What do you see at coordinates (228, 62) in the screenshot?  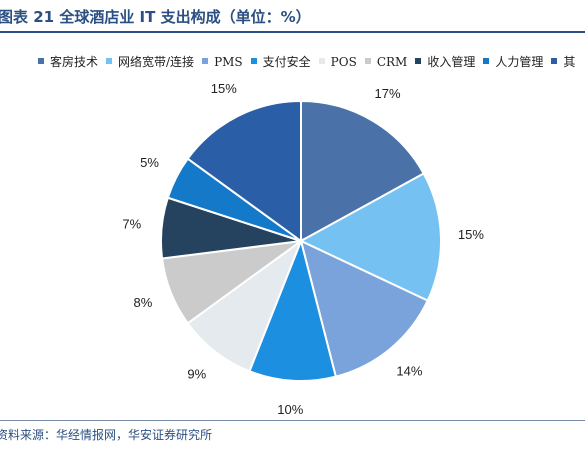 I see `legend-label: PMS` at bounding box center [228, 62].